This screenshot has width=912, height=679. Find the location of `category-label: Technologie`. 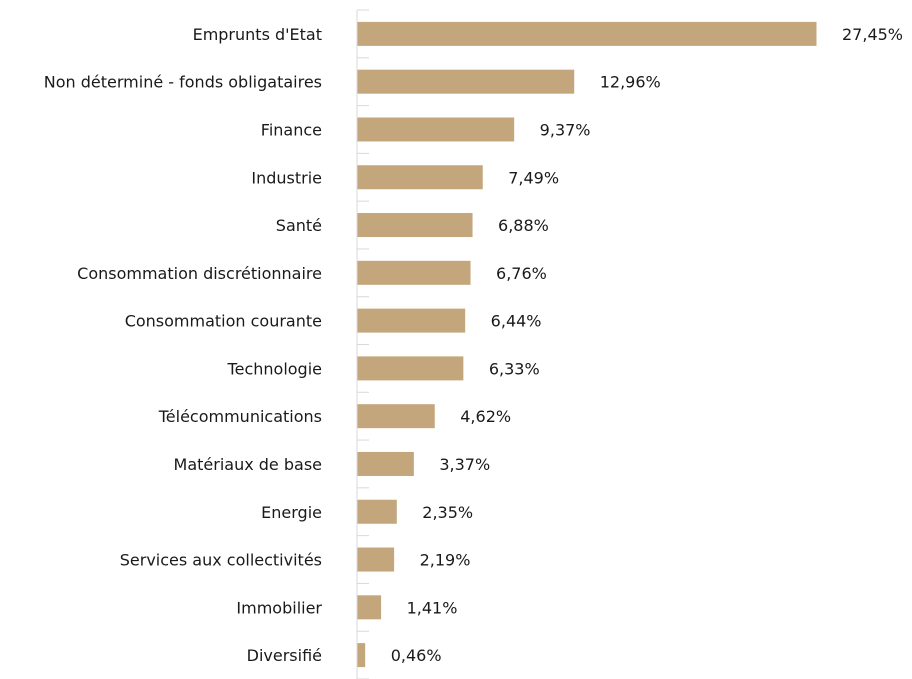

category-label: Technologie is located at coordinates (274, 368).